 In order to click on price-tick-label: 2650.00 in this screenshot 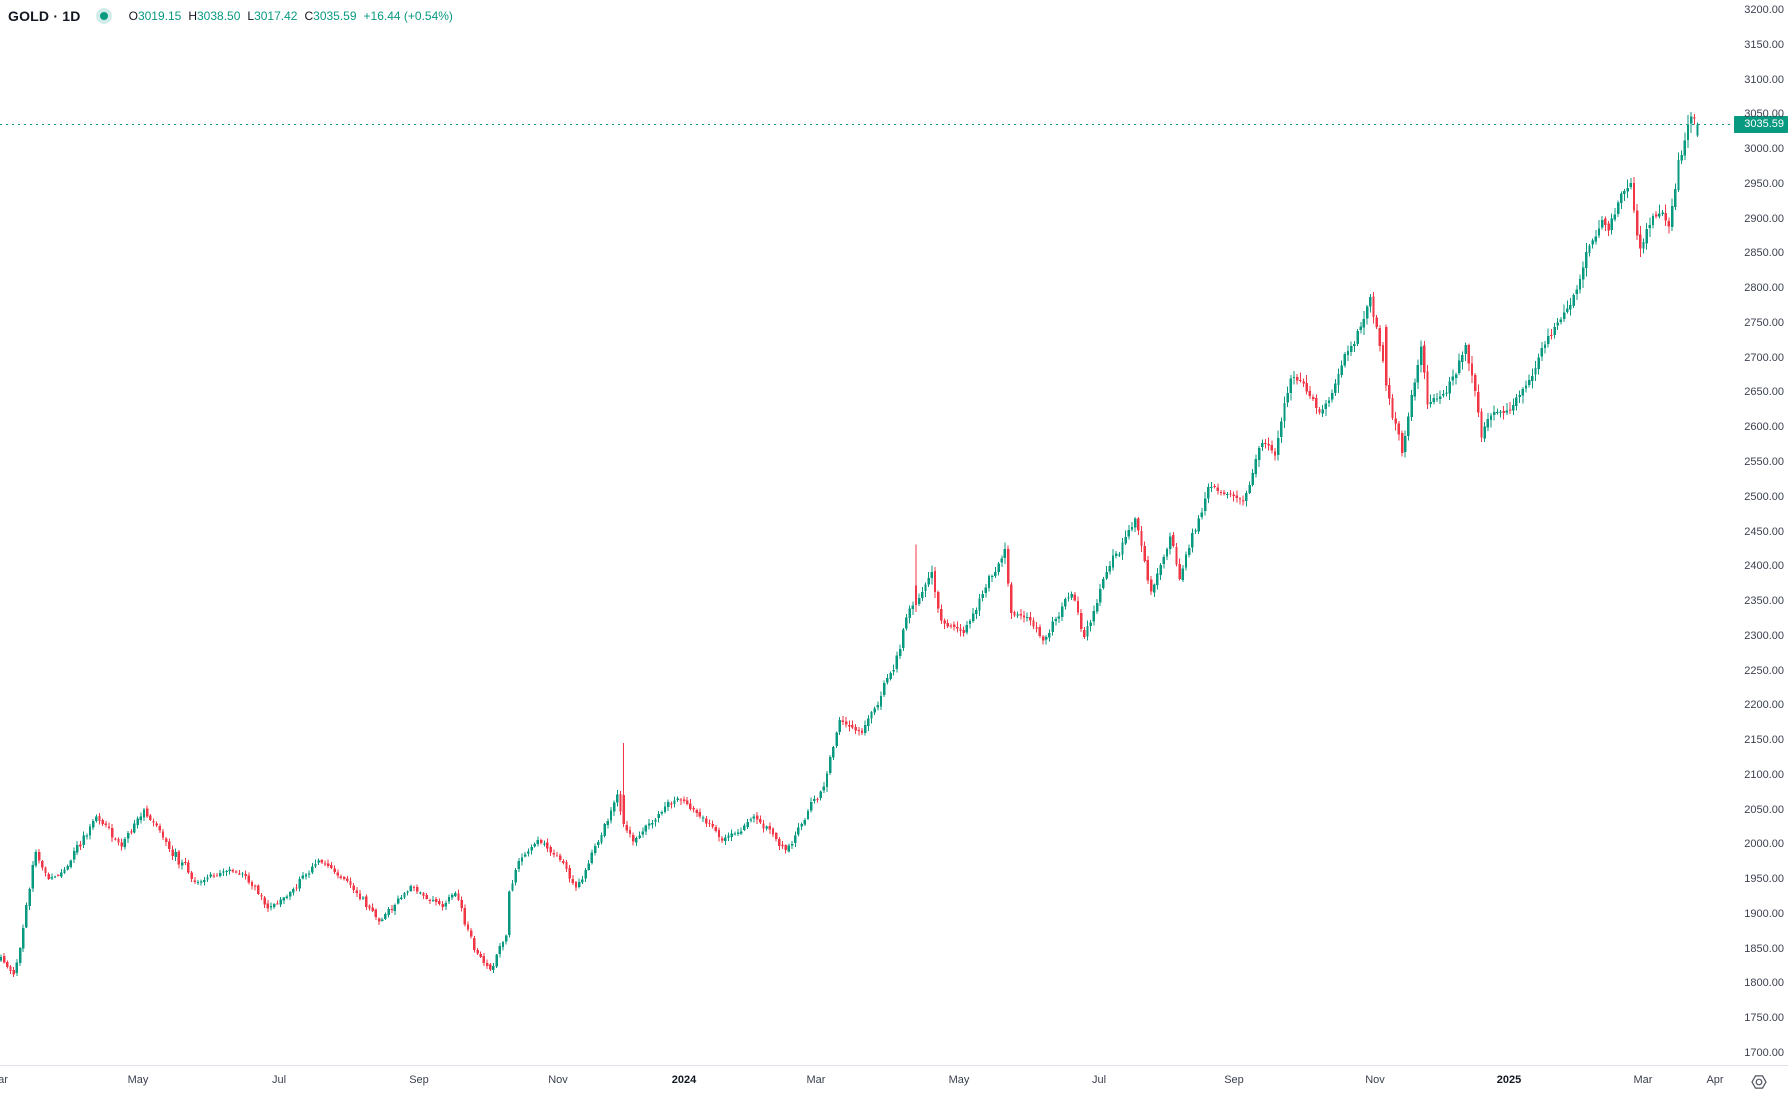, I will do `click(1764, 392)`.